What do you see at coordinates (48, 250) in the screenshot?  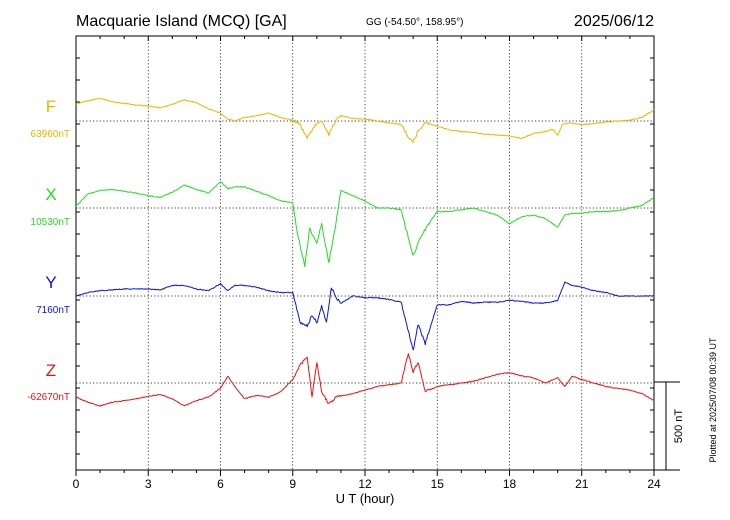 I see `series-labels: F 63960nT X 10530nT Y 7160nT Z -62670nT` at bounding box center [48, 250].